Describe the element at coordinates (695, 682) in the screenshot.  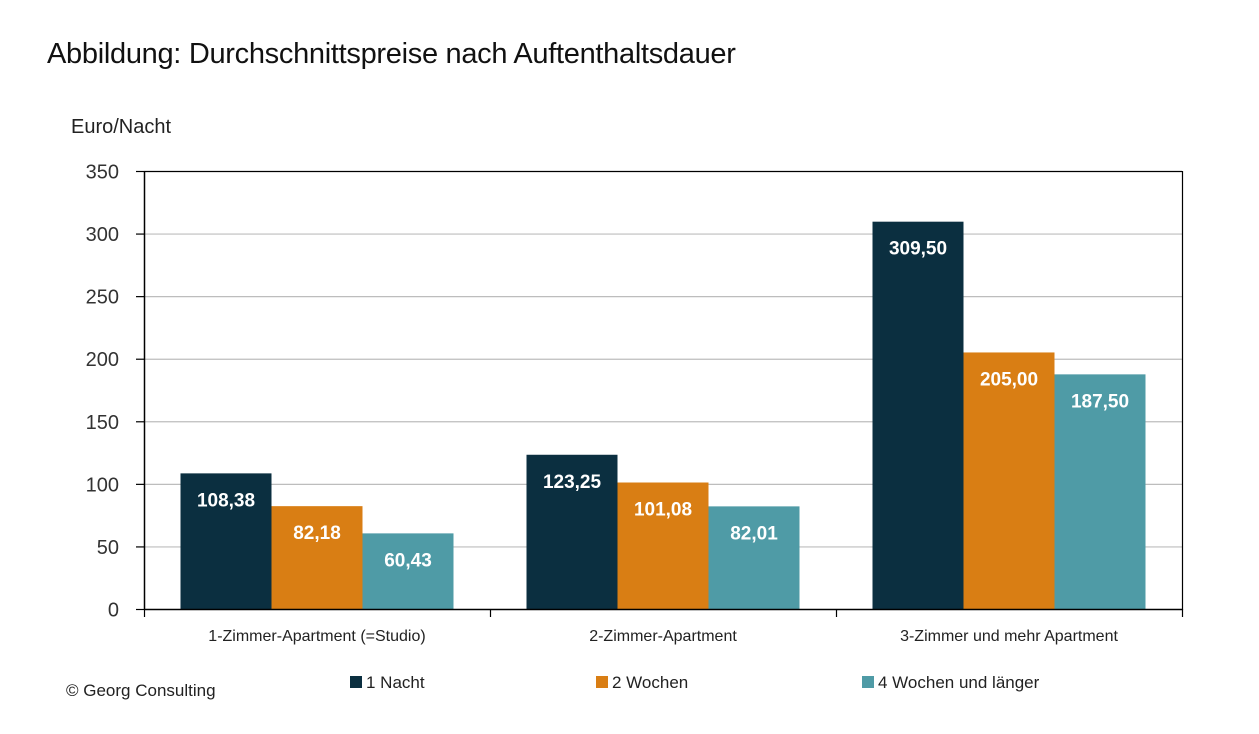
I see `legend: 1 Nacht 2 Wochen 4 Wochen und länger` at that location.